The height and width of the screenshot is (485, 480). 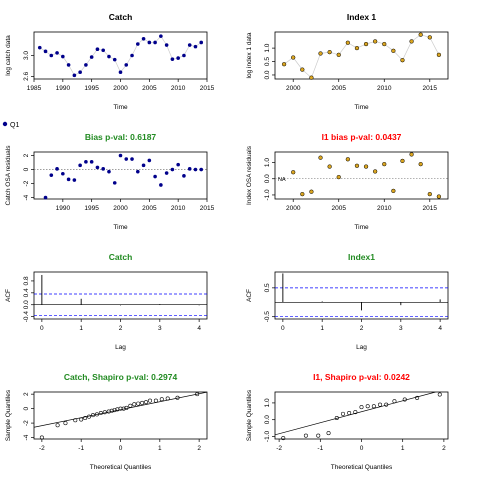 What do you see at coordinates (149, 88) in the screenshot?
I see `x-tick-label: 2005` at bounding box center [149, 88].